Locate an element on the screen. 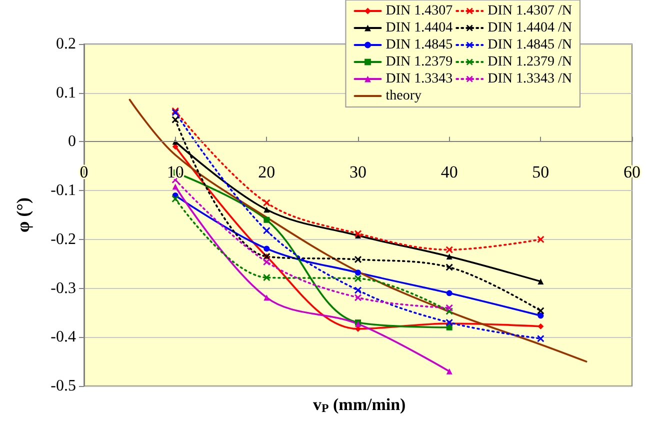  legend-label: DIN 1.4404 /N is located at coordinates (530, 28).